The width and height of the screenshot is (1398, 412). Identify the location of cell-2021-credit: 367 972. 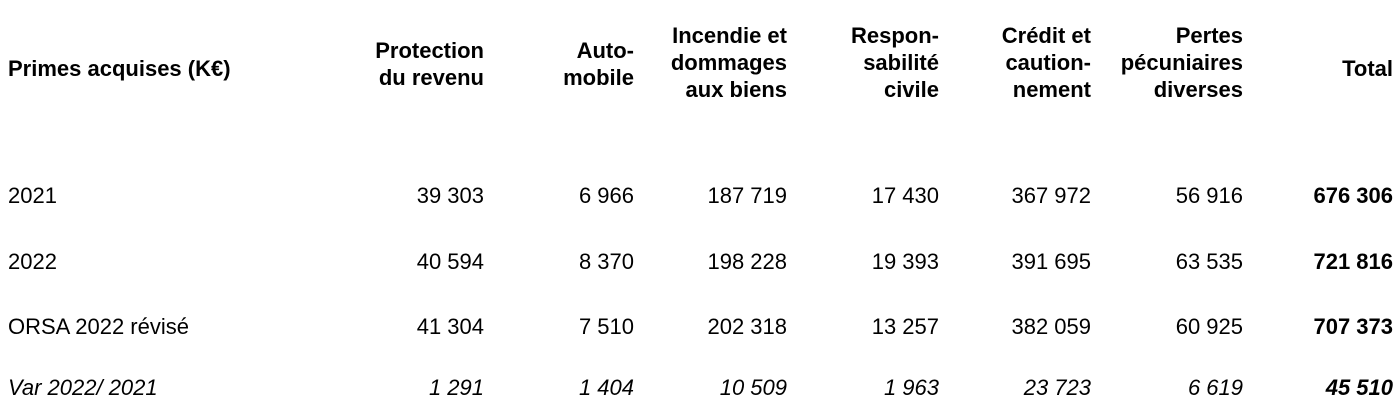
(1051, 195).